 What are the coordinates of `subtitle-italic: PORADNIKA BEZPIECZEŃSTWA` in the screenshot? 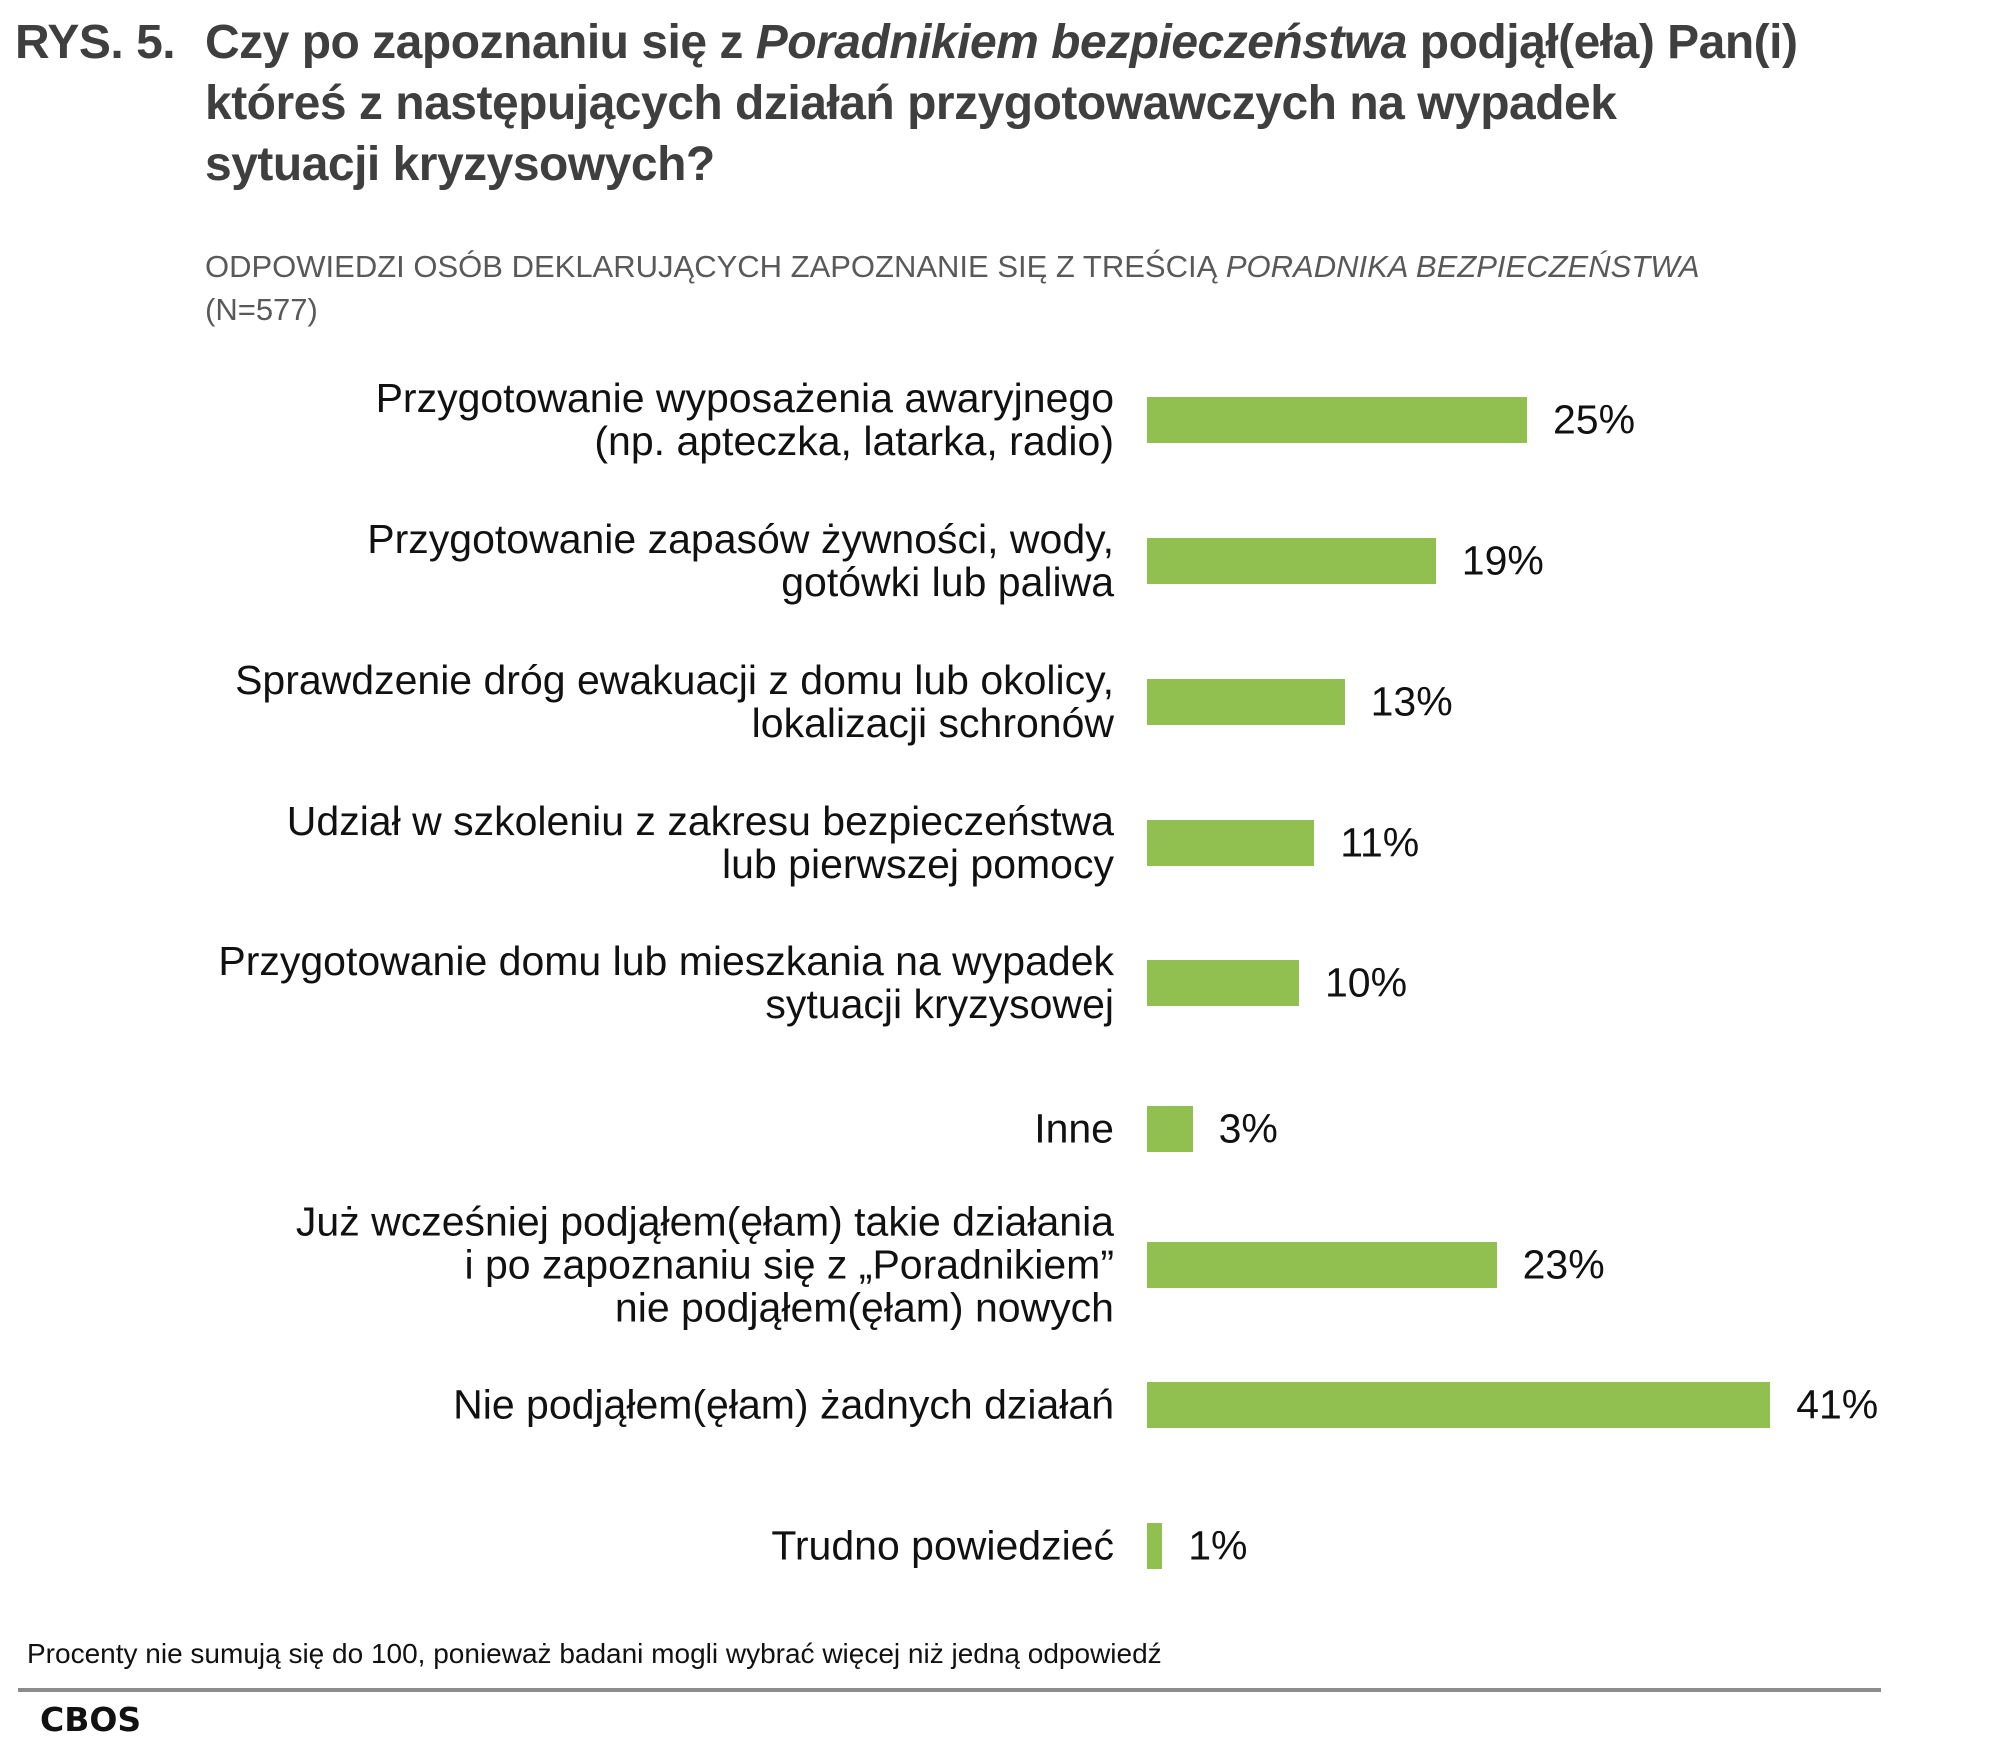 It's located at (1462, 266).